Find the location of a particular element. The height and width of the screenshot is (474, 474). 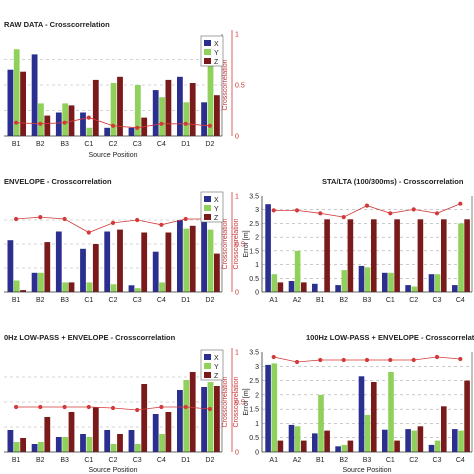

bar-z-a2 is located at coordinates (304, 446).